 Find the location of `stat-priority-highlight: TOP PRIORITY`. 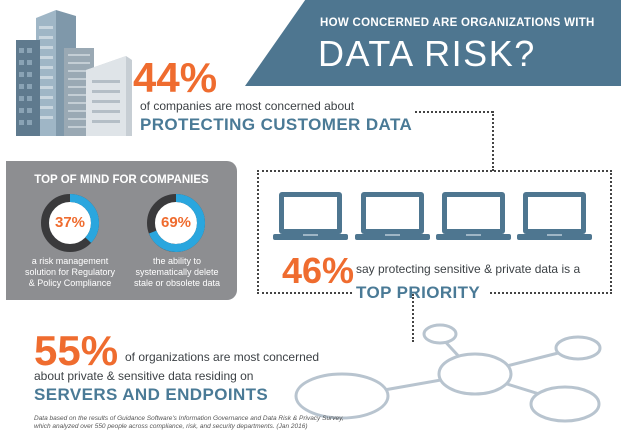

stat-priority-highlight: TOP PRIORITY is located at coordinates (418, 292).